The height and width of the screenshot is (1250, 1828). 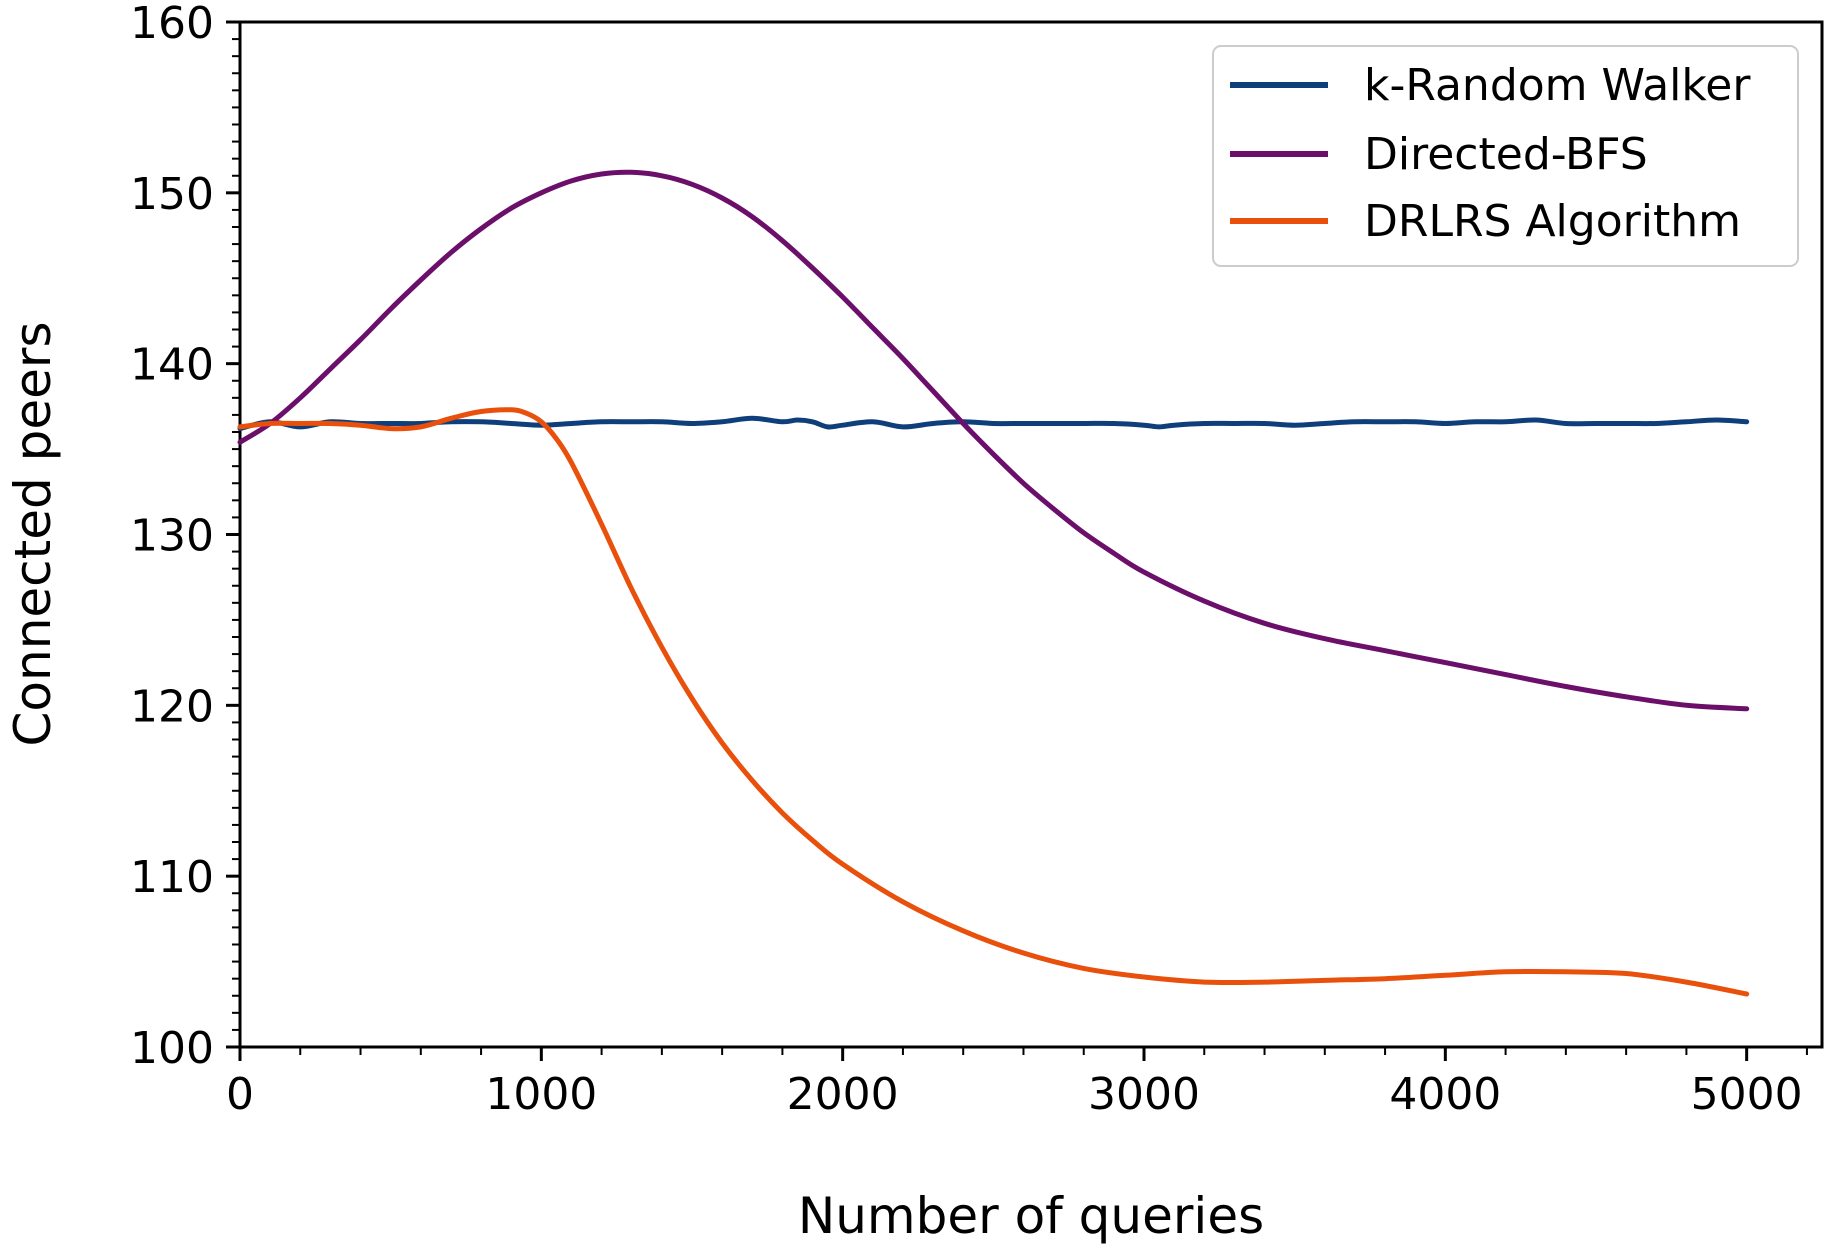 I want to click on y-tick-label: 130, so click(x=172, y=536).